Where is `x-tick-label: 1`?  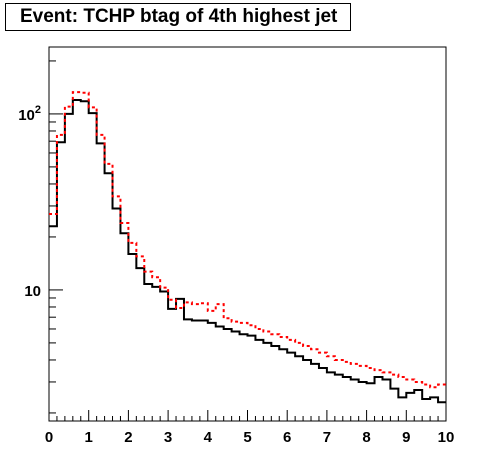
x-tick-label: 1 is located at coordinates (89, 437).